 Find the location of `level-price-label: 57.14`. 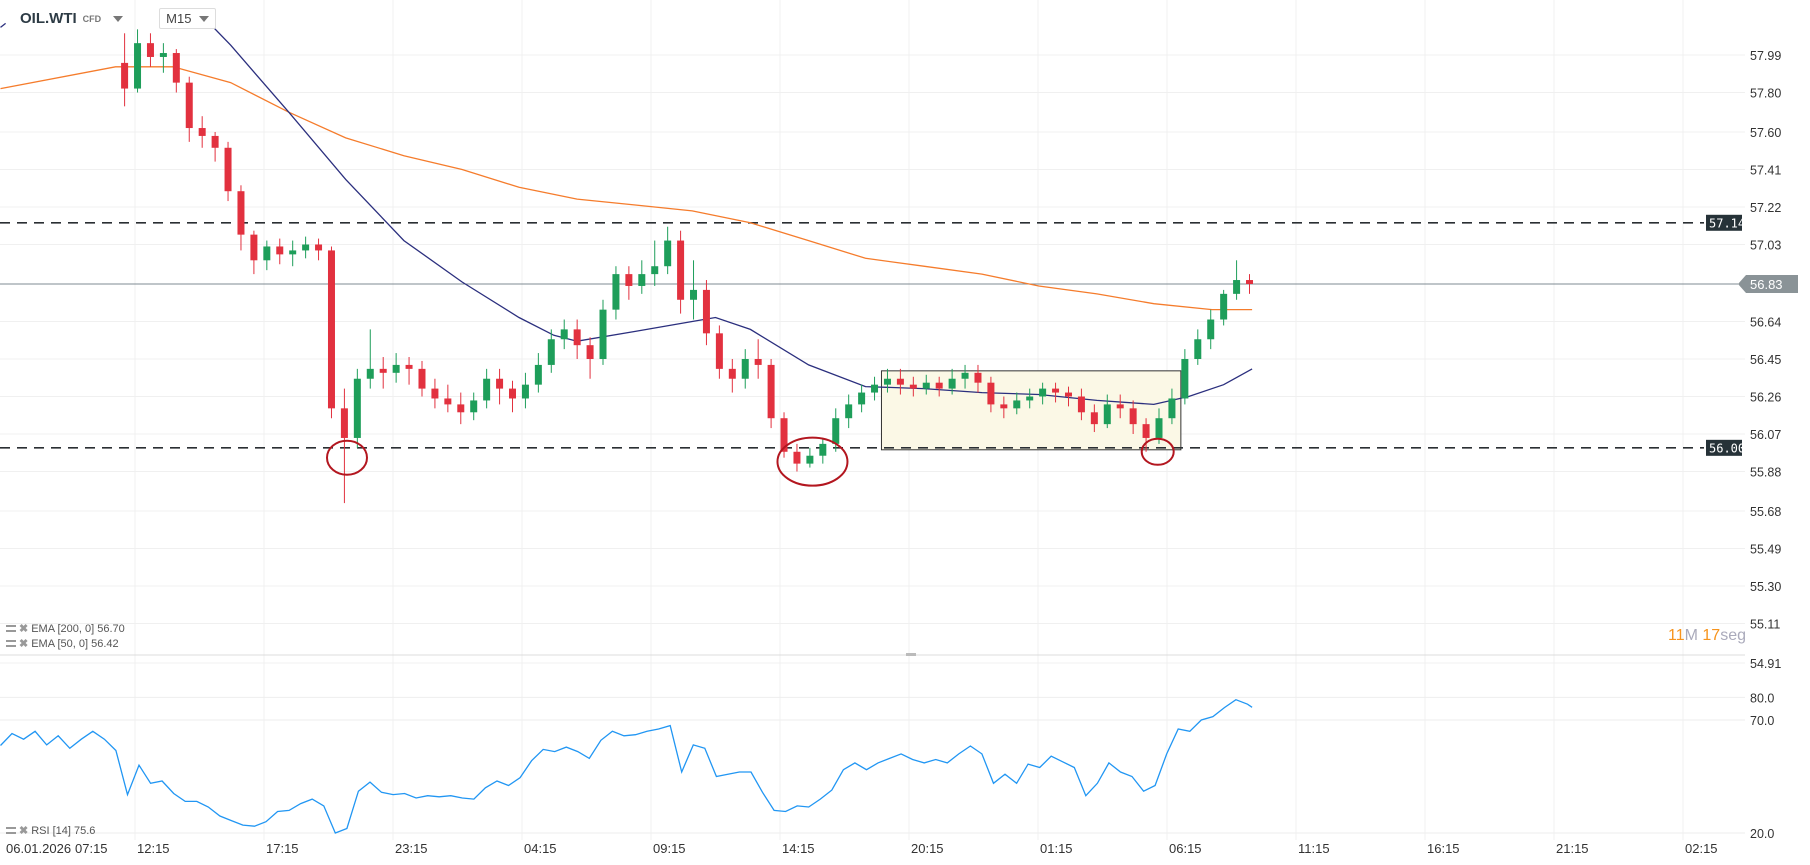

level-price-label: 57.14 is located at coordinates (1727, 223).